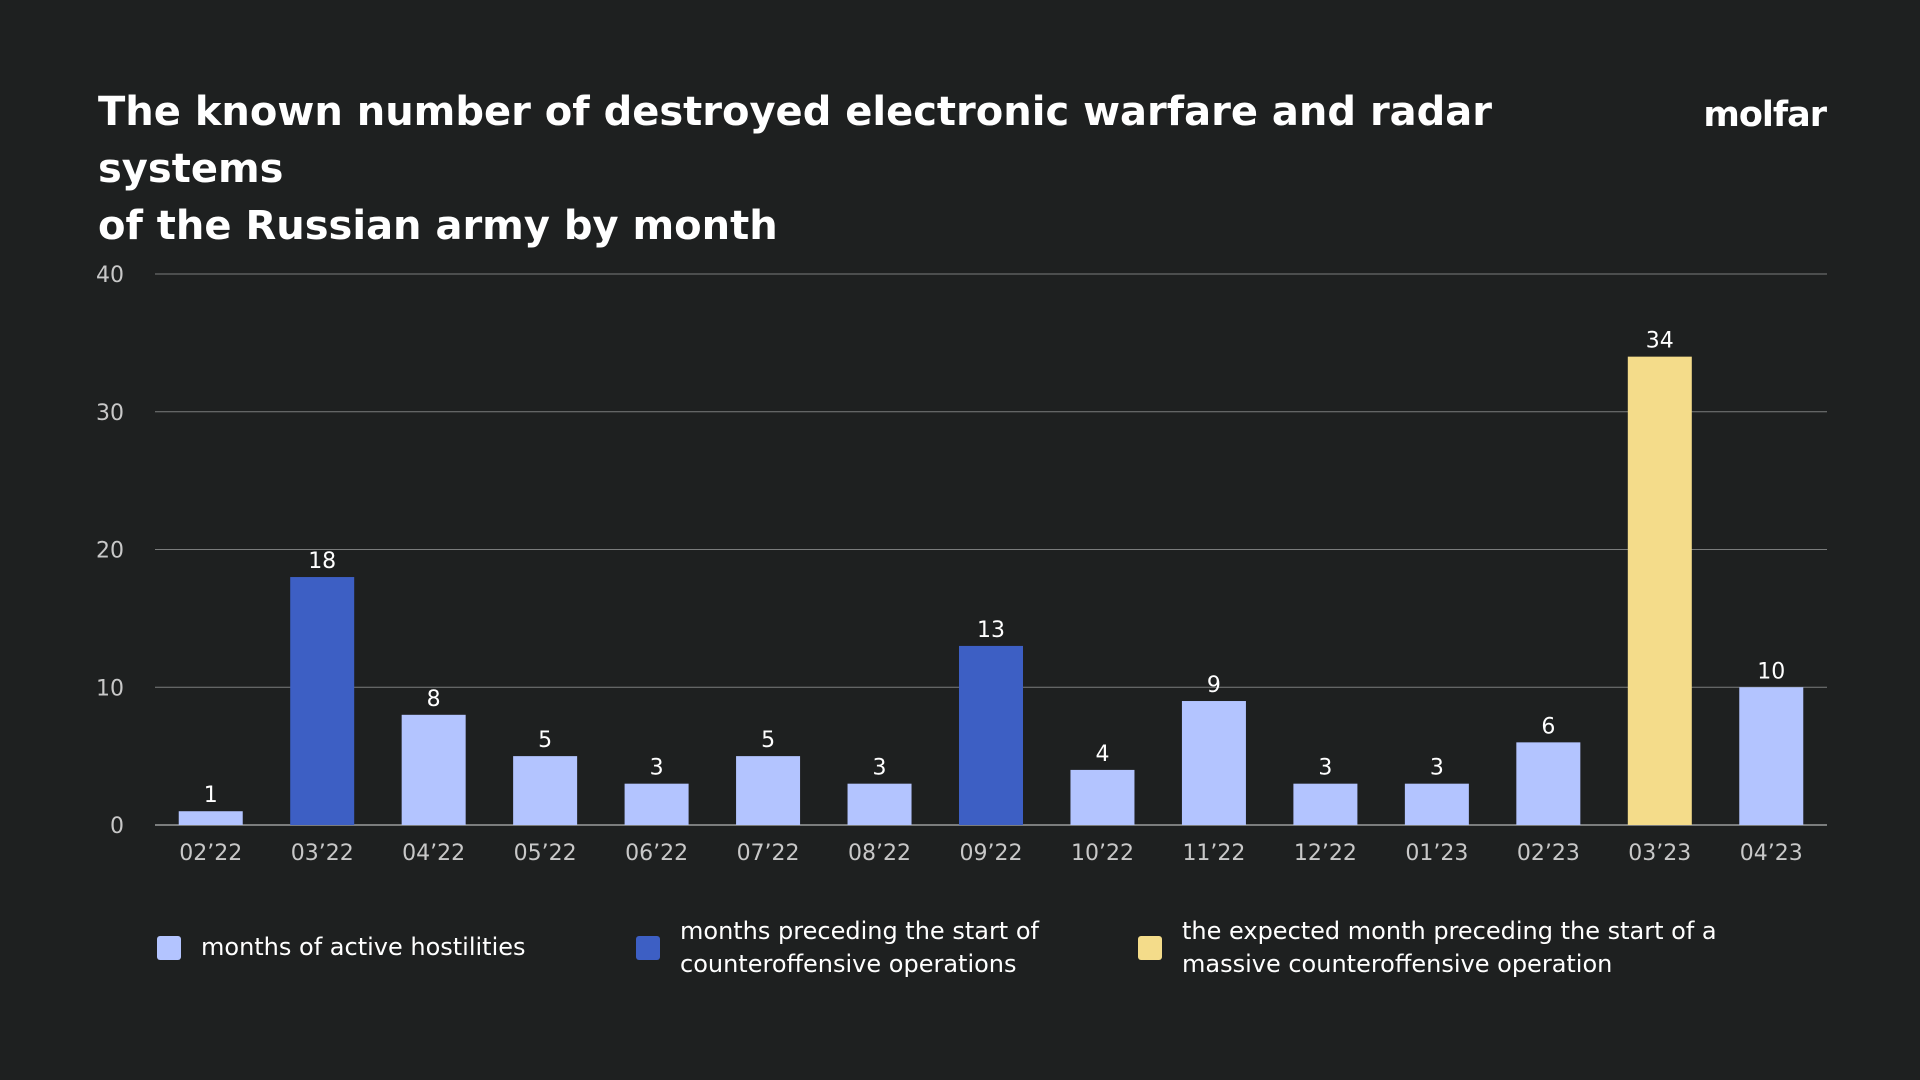 Image resolution: width=1920 pixels, height=1080 pixels. I want to click on x-tick-label: 07’22, so click(768, 853).